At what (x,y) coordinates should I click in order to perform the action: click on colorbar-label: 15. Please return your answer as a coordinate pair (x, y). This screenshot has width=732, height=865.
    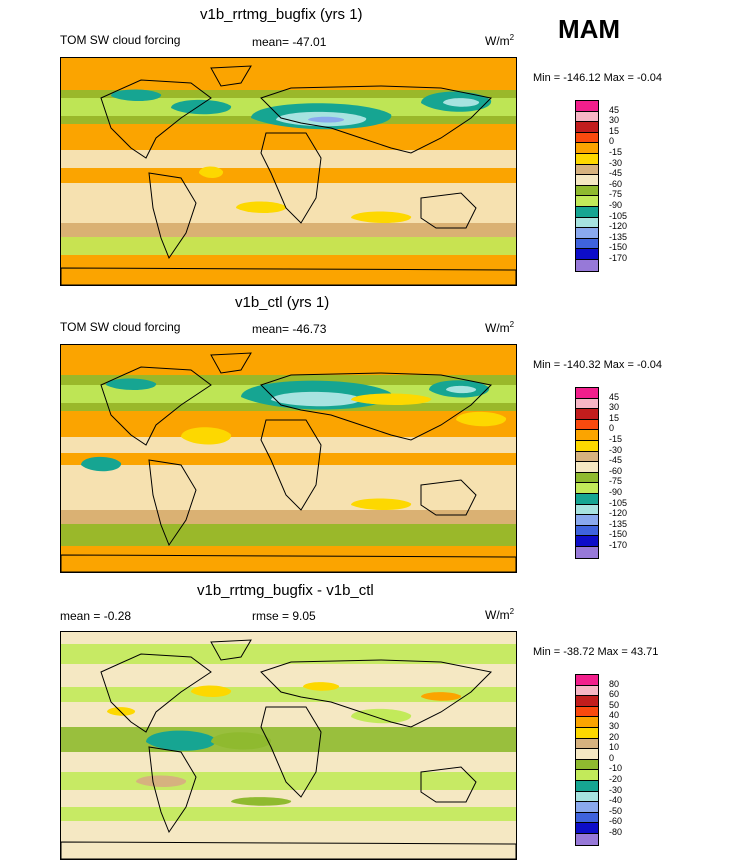
    Looking at the image, I should click on (614, 417).